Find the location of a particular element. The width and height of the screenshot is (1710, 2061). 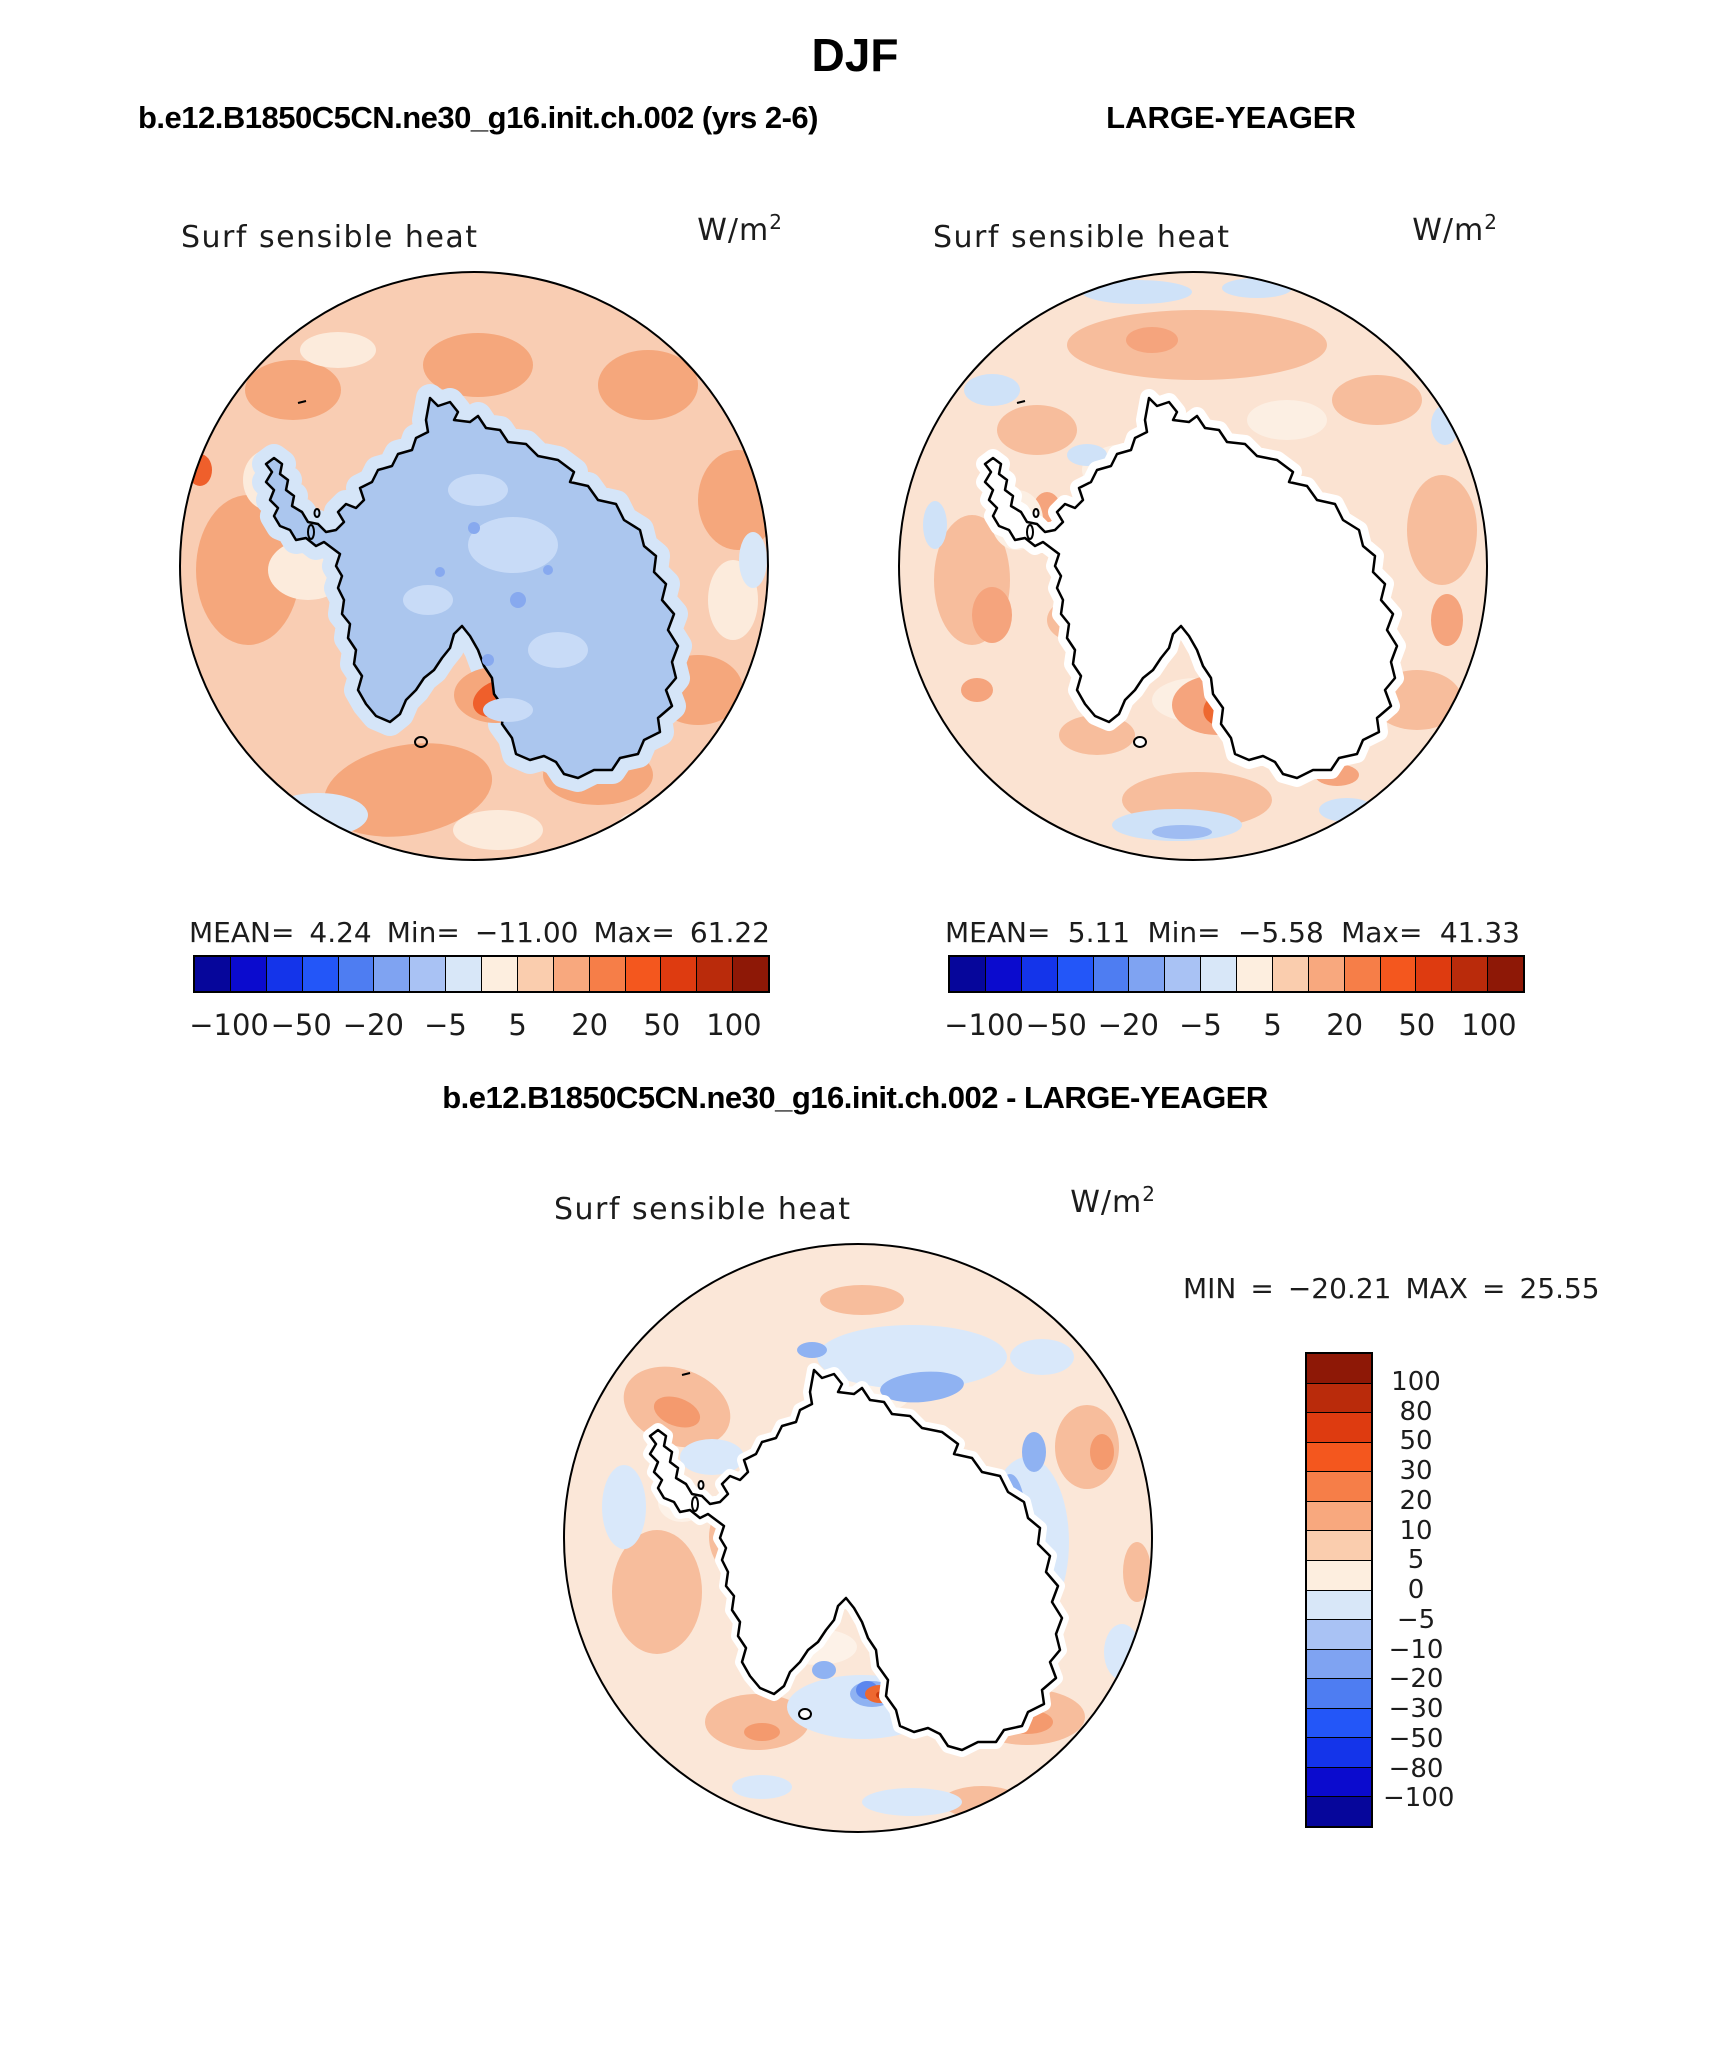

colorbar-tick-label: 10 is located at coordinates (1416, 1530).